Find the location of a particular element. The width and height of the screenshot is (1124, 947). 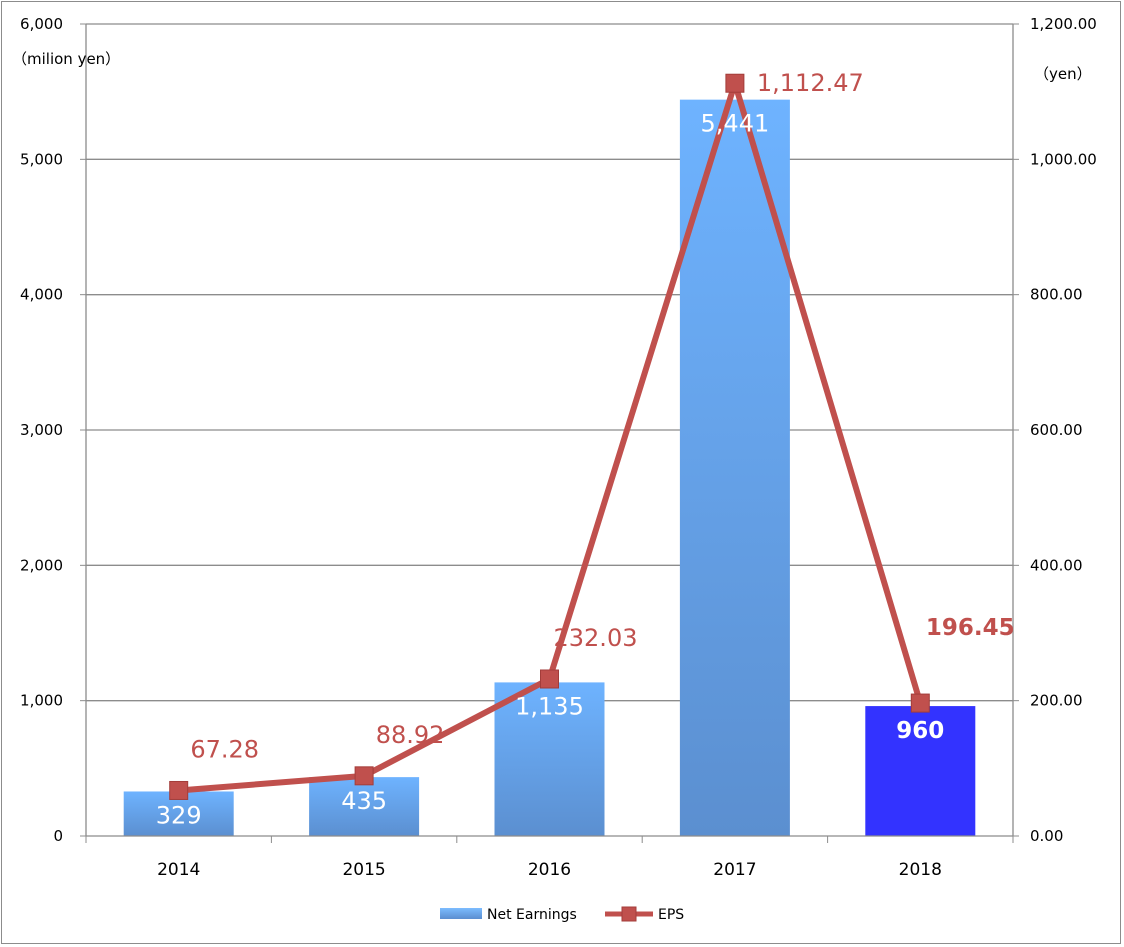

right-tick-label: 400.00 is located at coordinates (1056, 565).